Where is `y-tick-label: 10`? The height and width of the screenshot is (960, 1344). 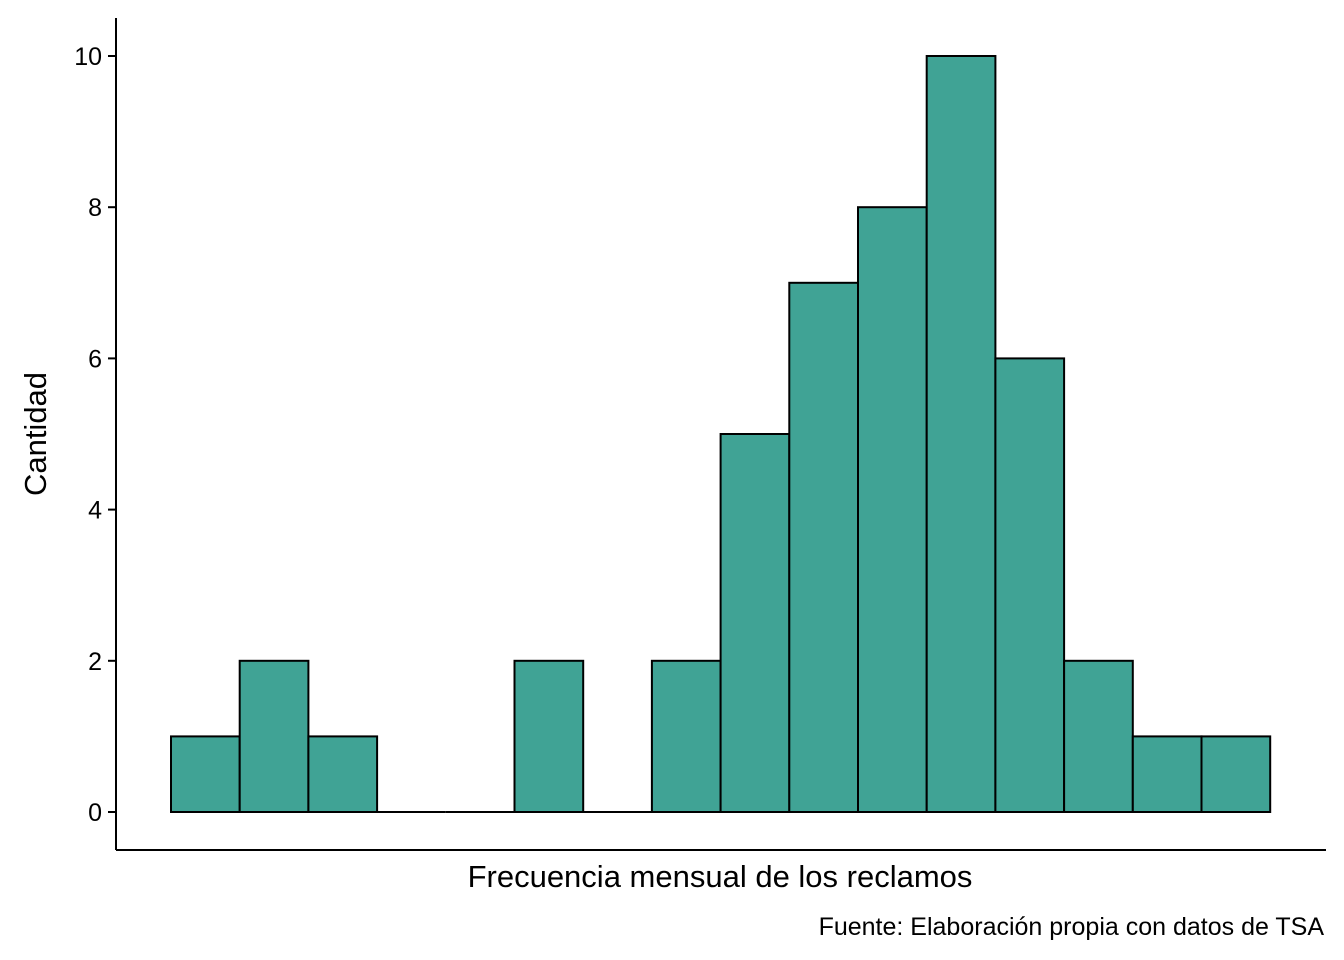 y-tick-label: 10 is located at coordinates (88, 57).